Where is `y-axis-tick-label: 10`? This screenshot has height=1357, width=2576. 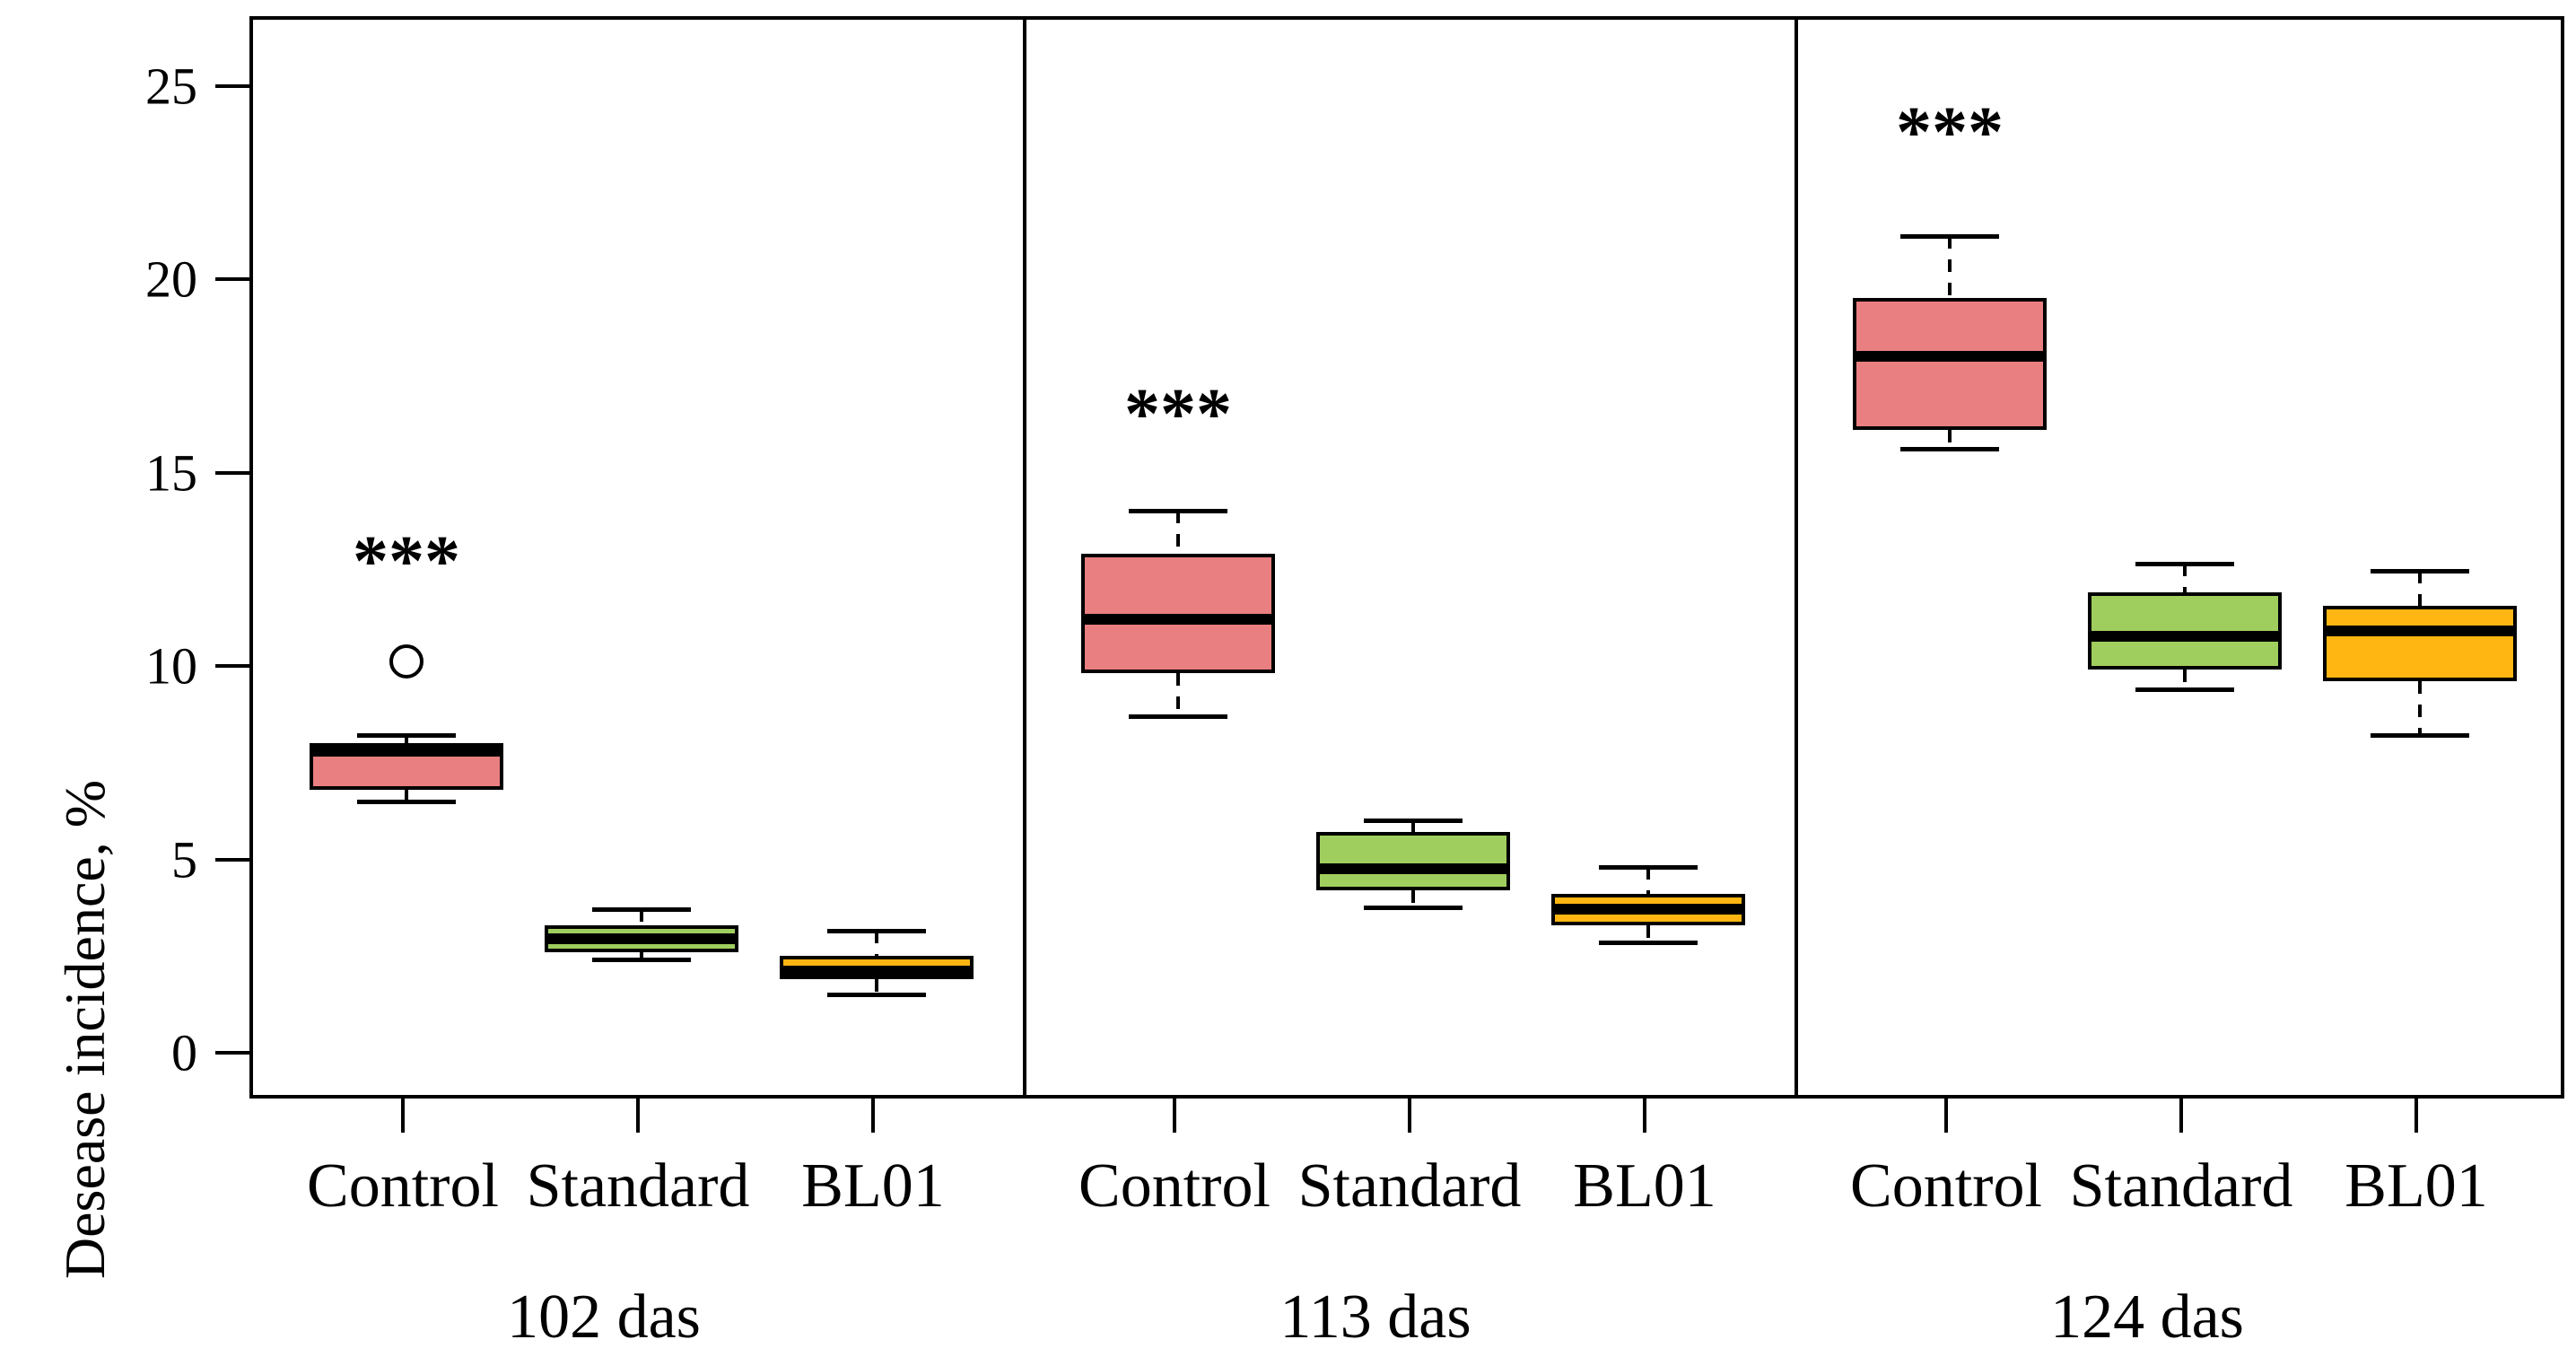 y-axis-tick-label: 10 is located at coordinates (171, 666).